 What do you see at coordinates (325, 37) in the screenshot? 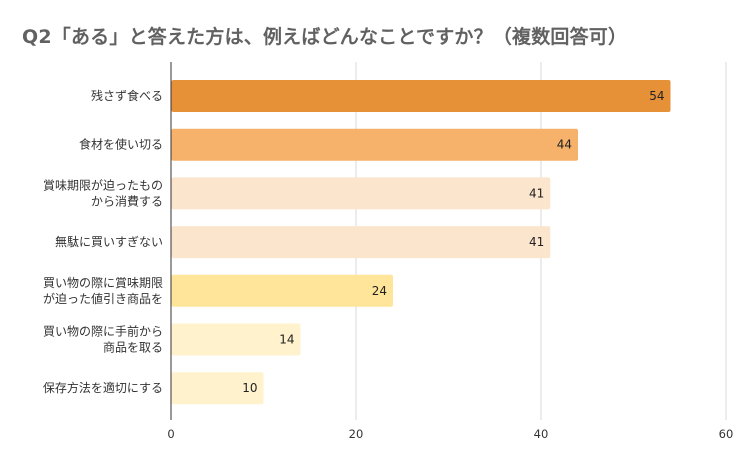
I see `chart-title: Q2「ある」と答えた方は、例えばどんなことですか？（複数回答可）` at bounding box center [325, 37].